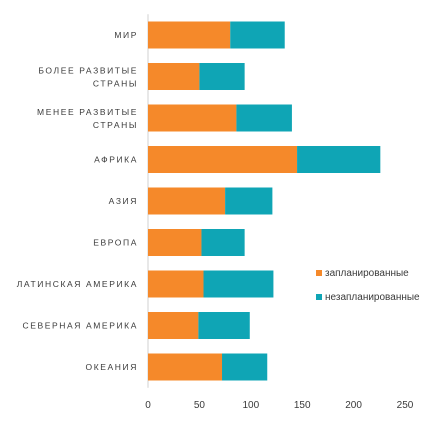 Image resolution: width=445 pixels, height=421 pixels. I want to click on x-tick-label-0: 0, so click(148, 405).